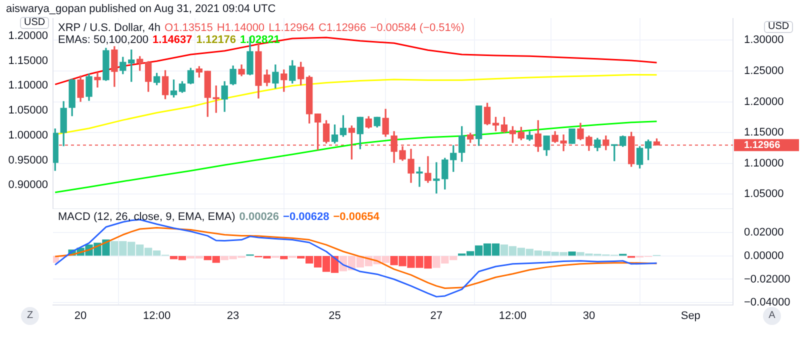 This screenshot has height=348, width=800. What do you see at coordinates (147, 217) in the screenshot?
I see `chart-title: MACD (12, 26, close, 9, EMA, EMA)` at bounding box center [147, 217].